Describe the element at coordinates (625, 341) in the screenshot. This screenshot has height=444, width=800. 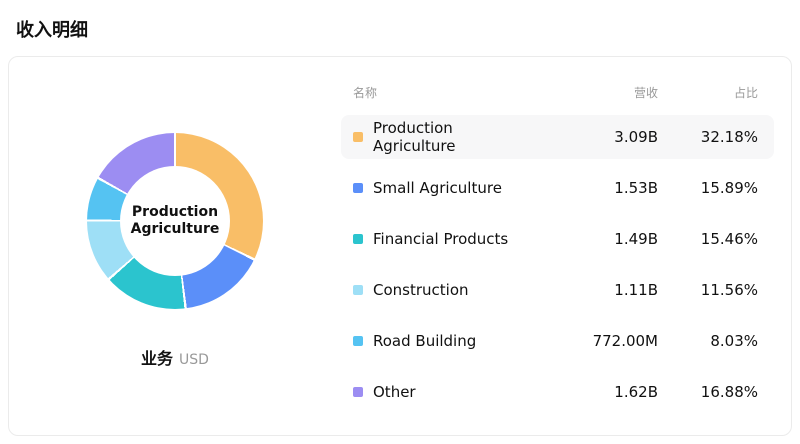
I see `row-revenue: 772.00M` at that location.